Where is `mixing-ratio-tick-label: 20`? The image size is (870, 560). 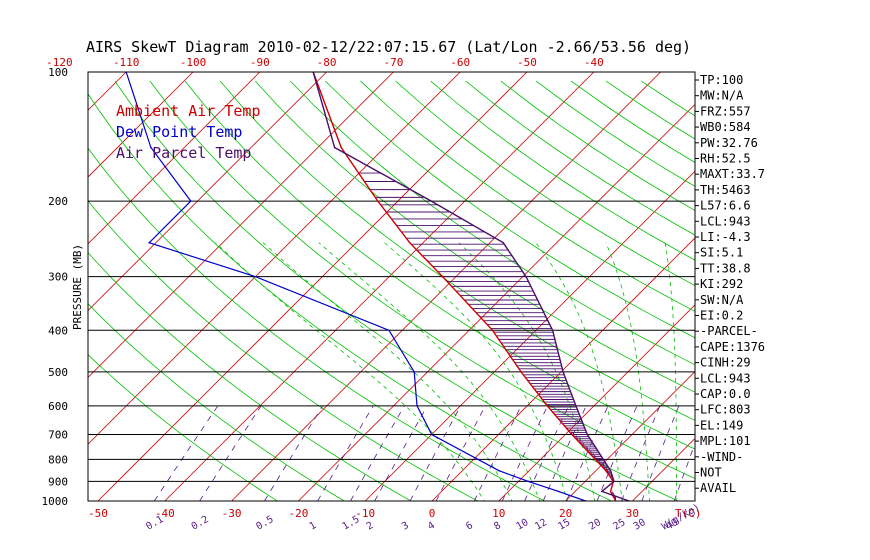
mixing-ratio-tick-label: 20 is located at coordinates (595, 525).